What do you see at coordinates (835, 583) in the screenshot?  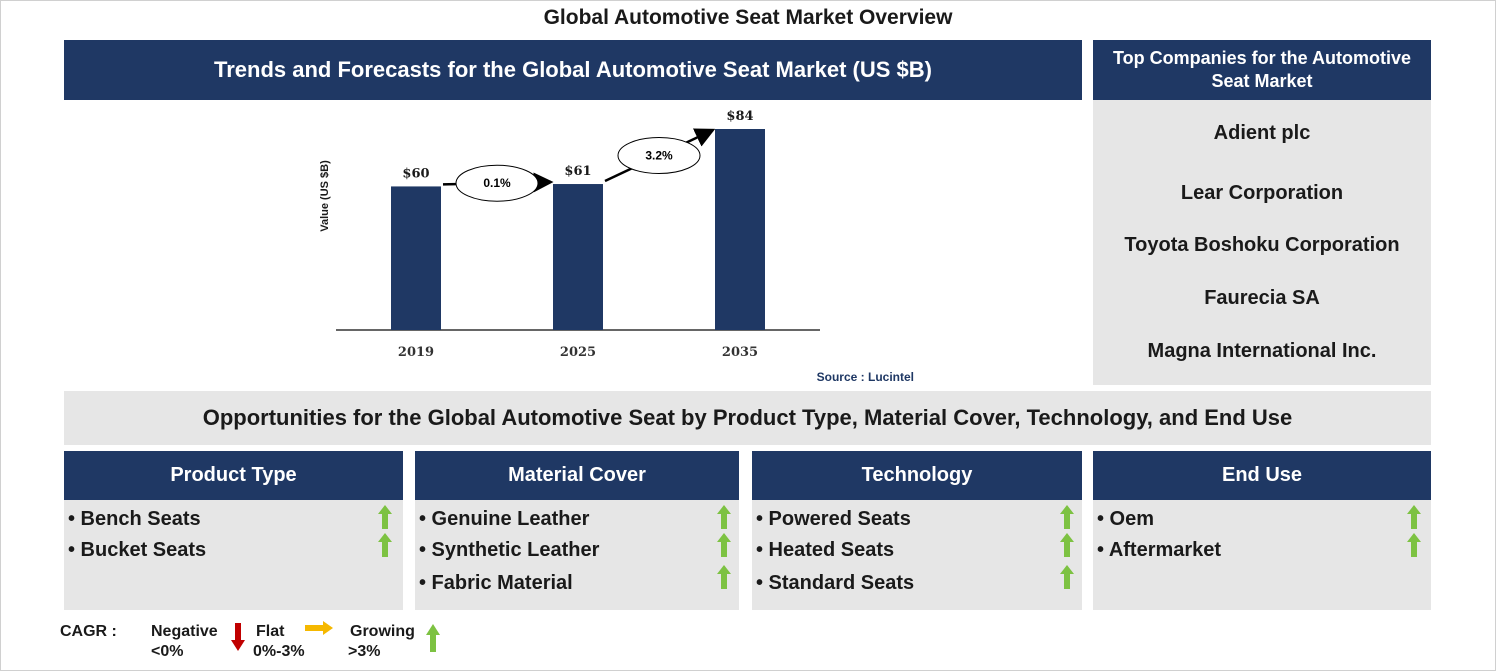 I see `segment-item: • Standard Seats` at bounding box center [835, 583].